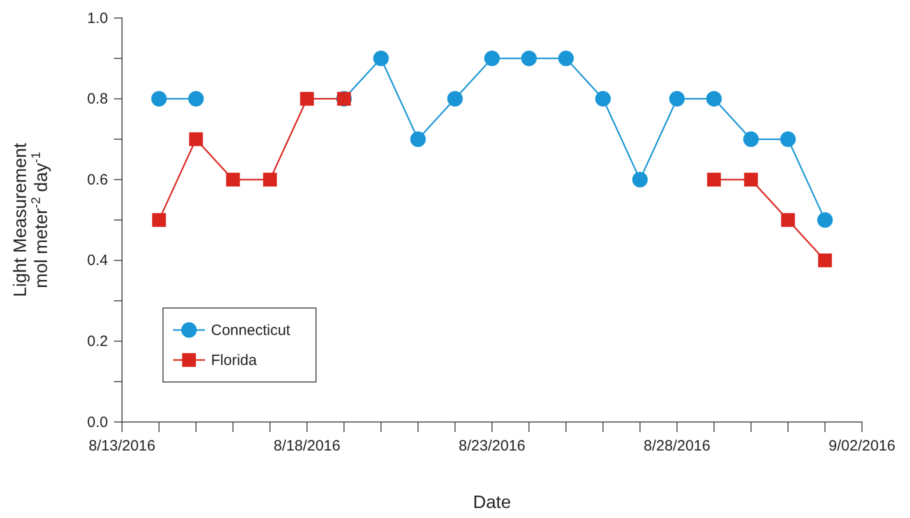 The width and height of the screenshot is (910, 518). What do you see at coordinates (97, 179) in the screenshot?
I see `y-tick-label: 0.6` at bounding box center [97, 179].